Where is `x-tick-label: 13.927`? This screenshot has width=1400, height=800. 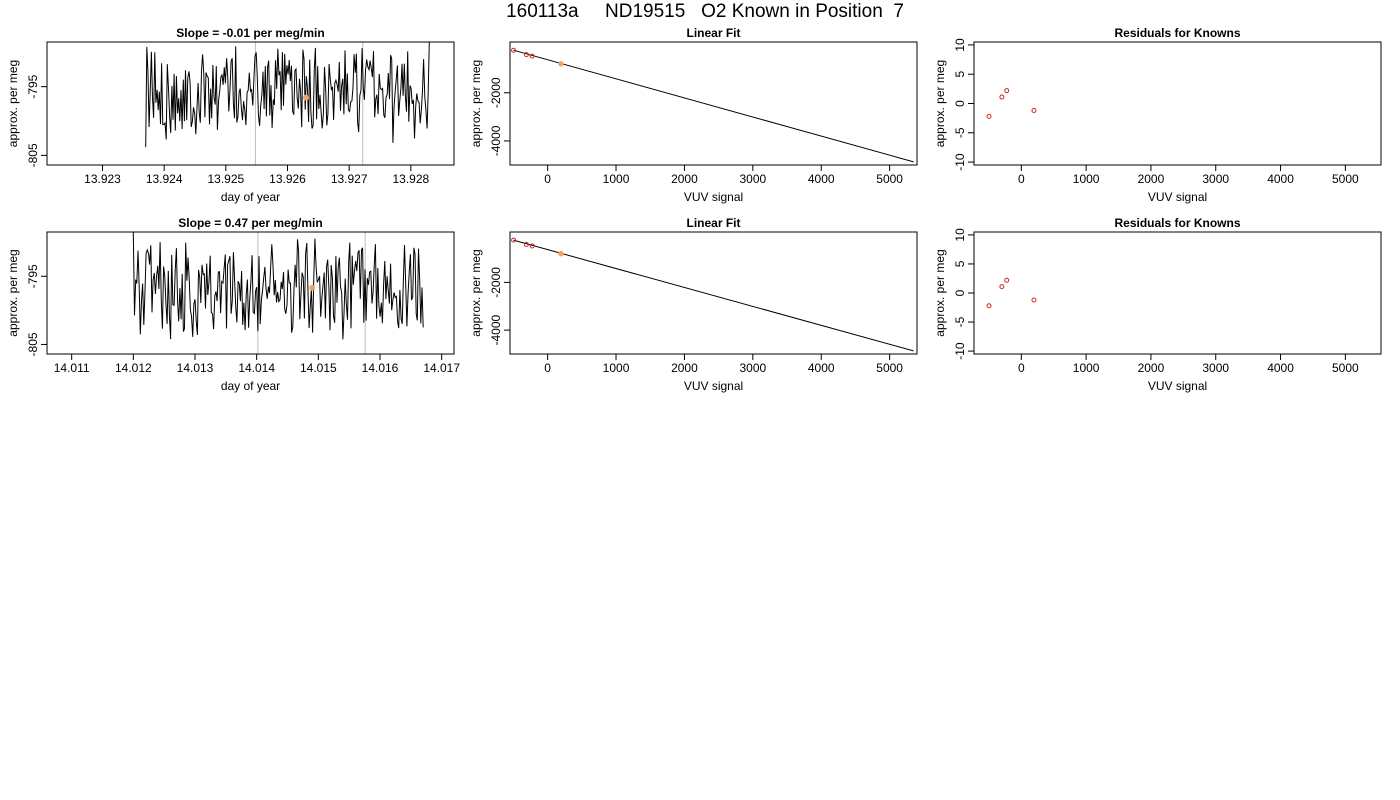
x-tick-label: 13.927 is located at coordinates (349, 179).